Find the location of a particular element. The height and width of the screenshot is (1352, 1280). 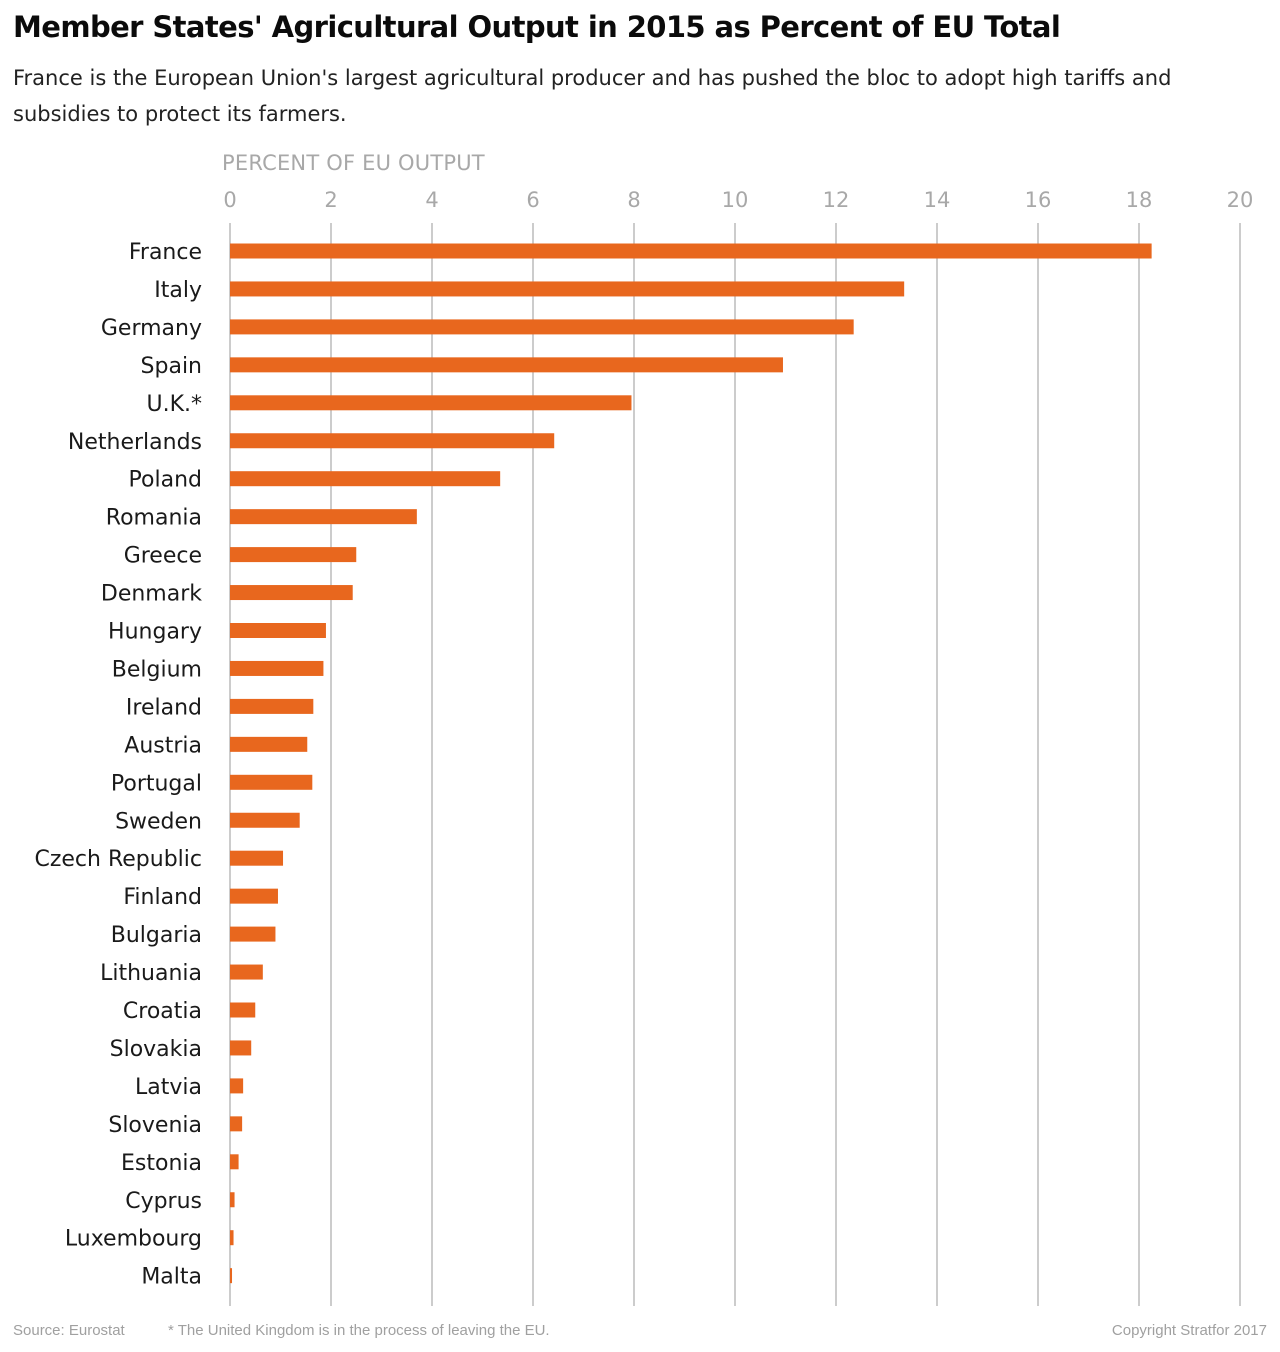

category-label: Cyprus is located at coordinates (163, 1201).